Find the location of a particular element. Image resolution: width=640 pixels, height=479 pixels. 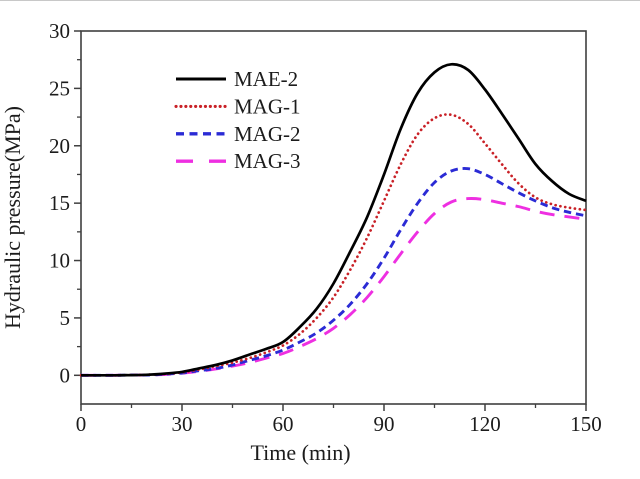

legend-label-mag-3: MAG-3 is located at coordinates (267, 161).